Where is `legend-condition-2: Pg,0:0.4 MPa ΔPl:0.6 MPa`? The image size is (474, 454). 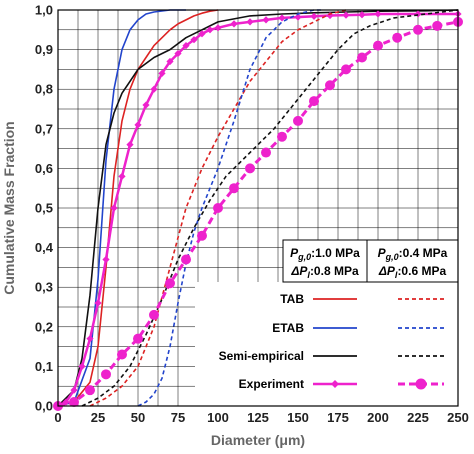 legend-condition-2: Pg,0:0.4 MPa ΔPl:0.6 MPa is located at coordinates (412, 261).